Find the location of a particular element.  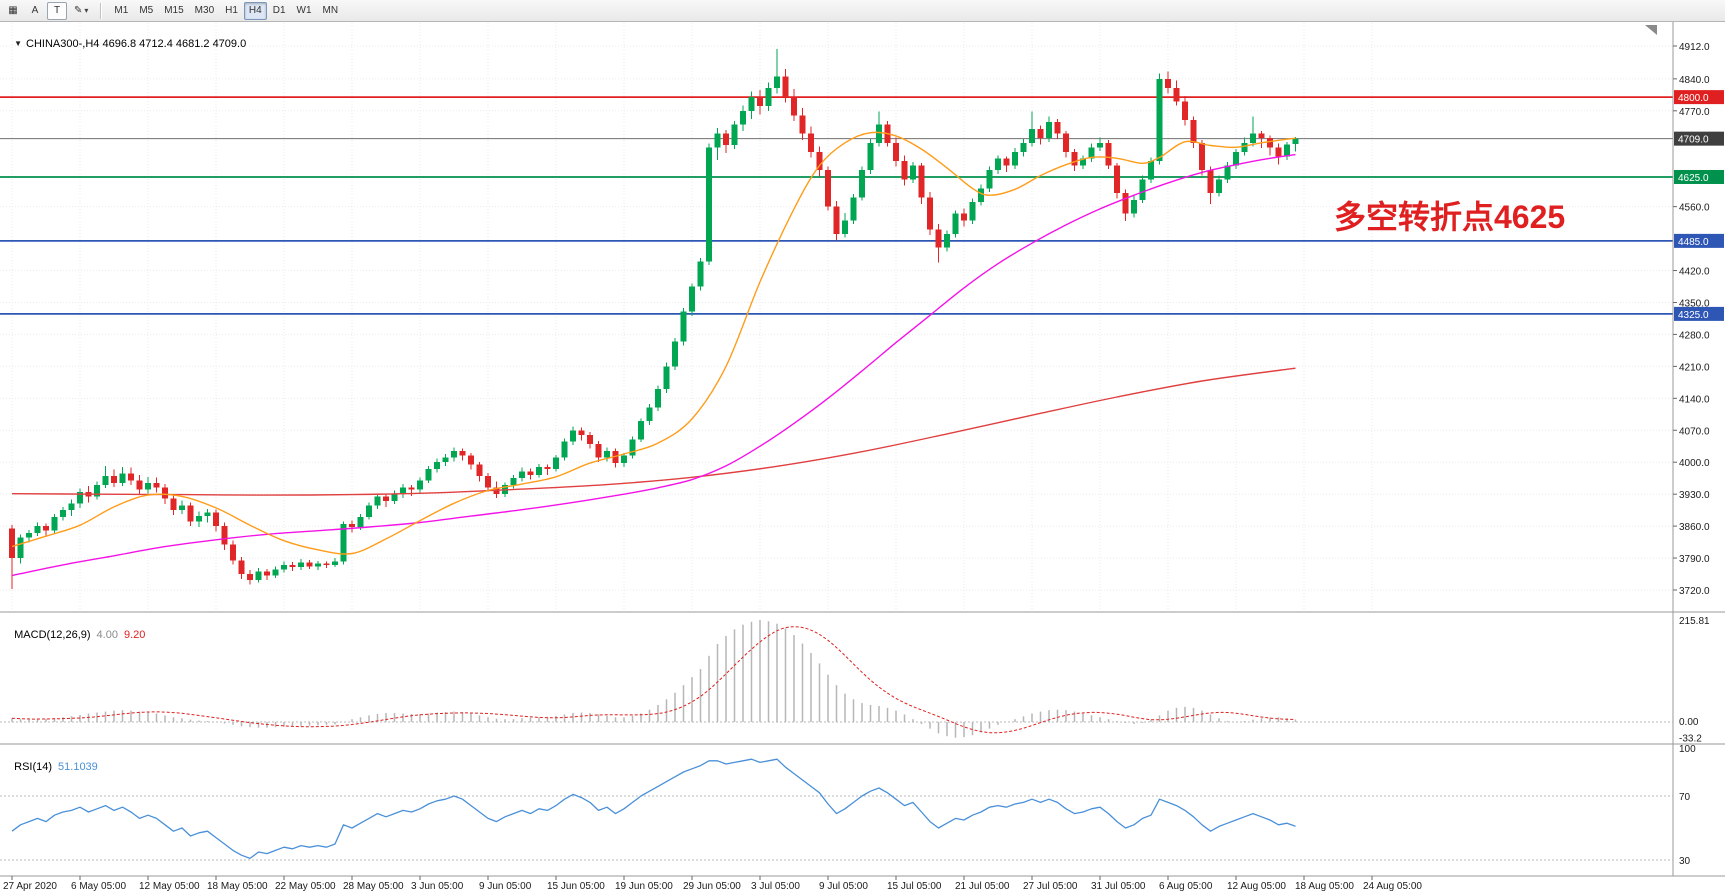

macd-title: MACD(12,26,9) is located at coordinates (52, 635).